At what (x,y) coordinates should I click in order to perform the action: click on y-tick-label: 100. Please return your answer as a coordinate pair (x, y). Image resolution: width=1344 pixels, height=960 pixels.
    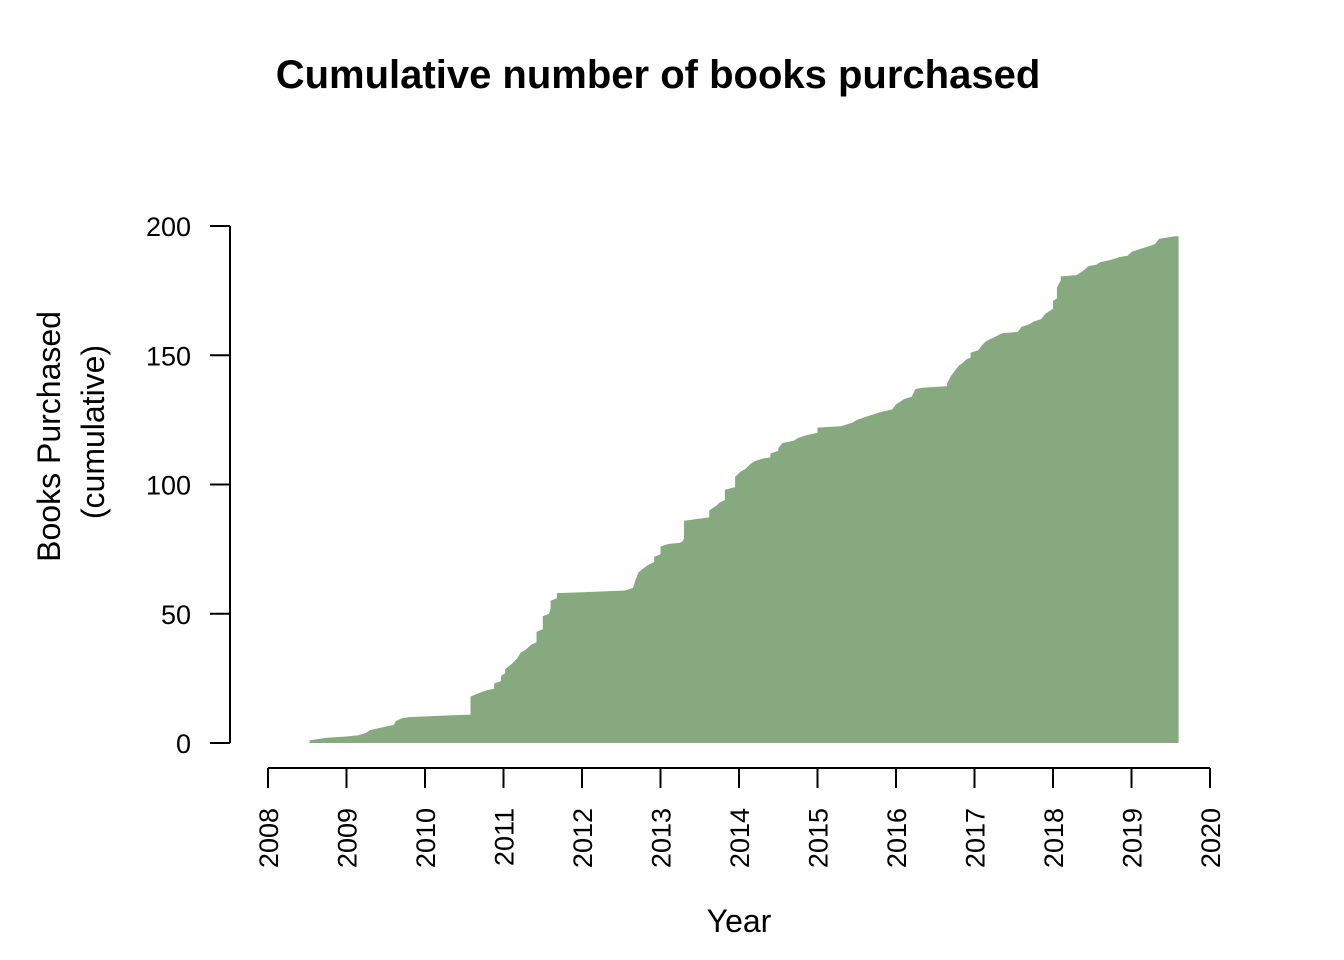
    Looking at the image, I should click on (168, 486).